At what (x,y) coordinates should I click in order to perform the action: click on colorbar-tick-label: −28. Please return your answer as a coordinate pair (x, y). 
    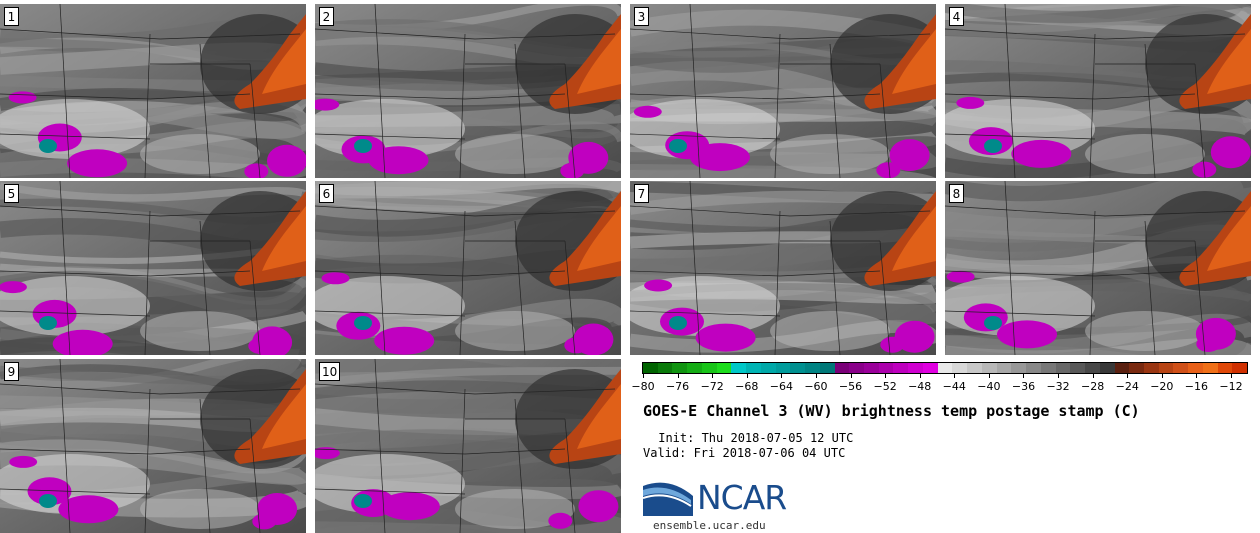
    Looking at the image, I should click on (1093, 386).